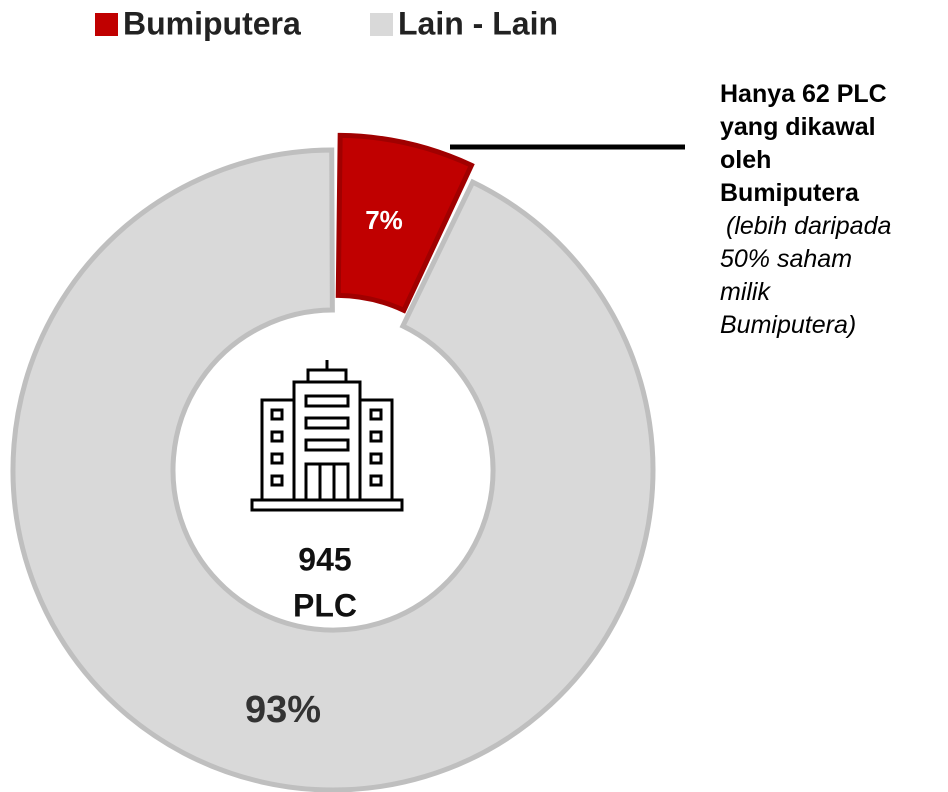 The width and height of the screenshot is (948, 792). Describe the element at coordinates (786, 259) in the screenshot. I see `annotation-line: 50% saham` at that location.